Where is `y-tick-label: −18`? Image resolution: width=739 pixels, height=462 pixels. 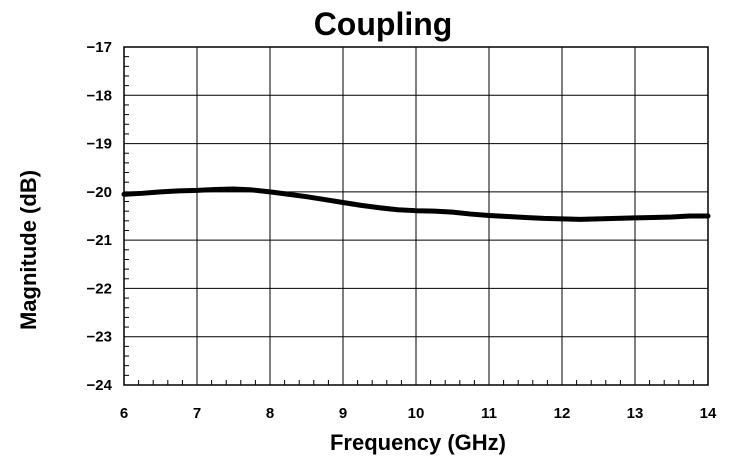 y-tick-label: −18 is located at coordinates (99, 95).